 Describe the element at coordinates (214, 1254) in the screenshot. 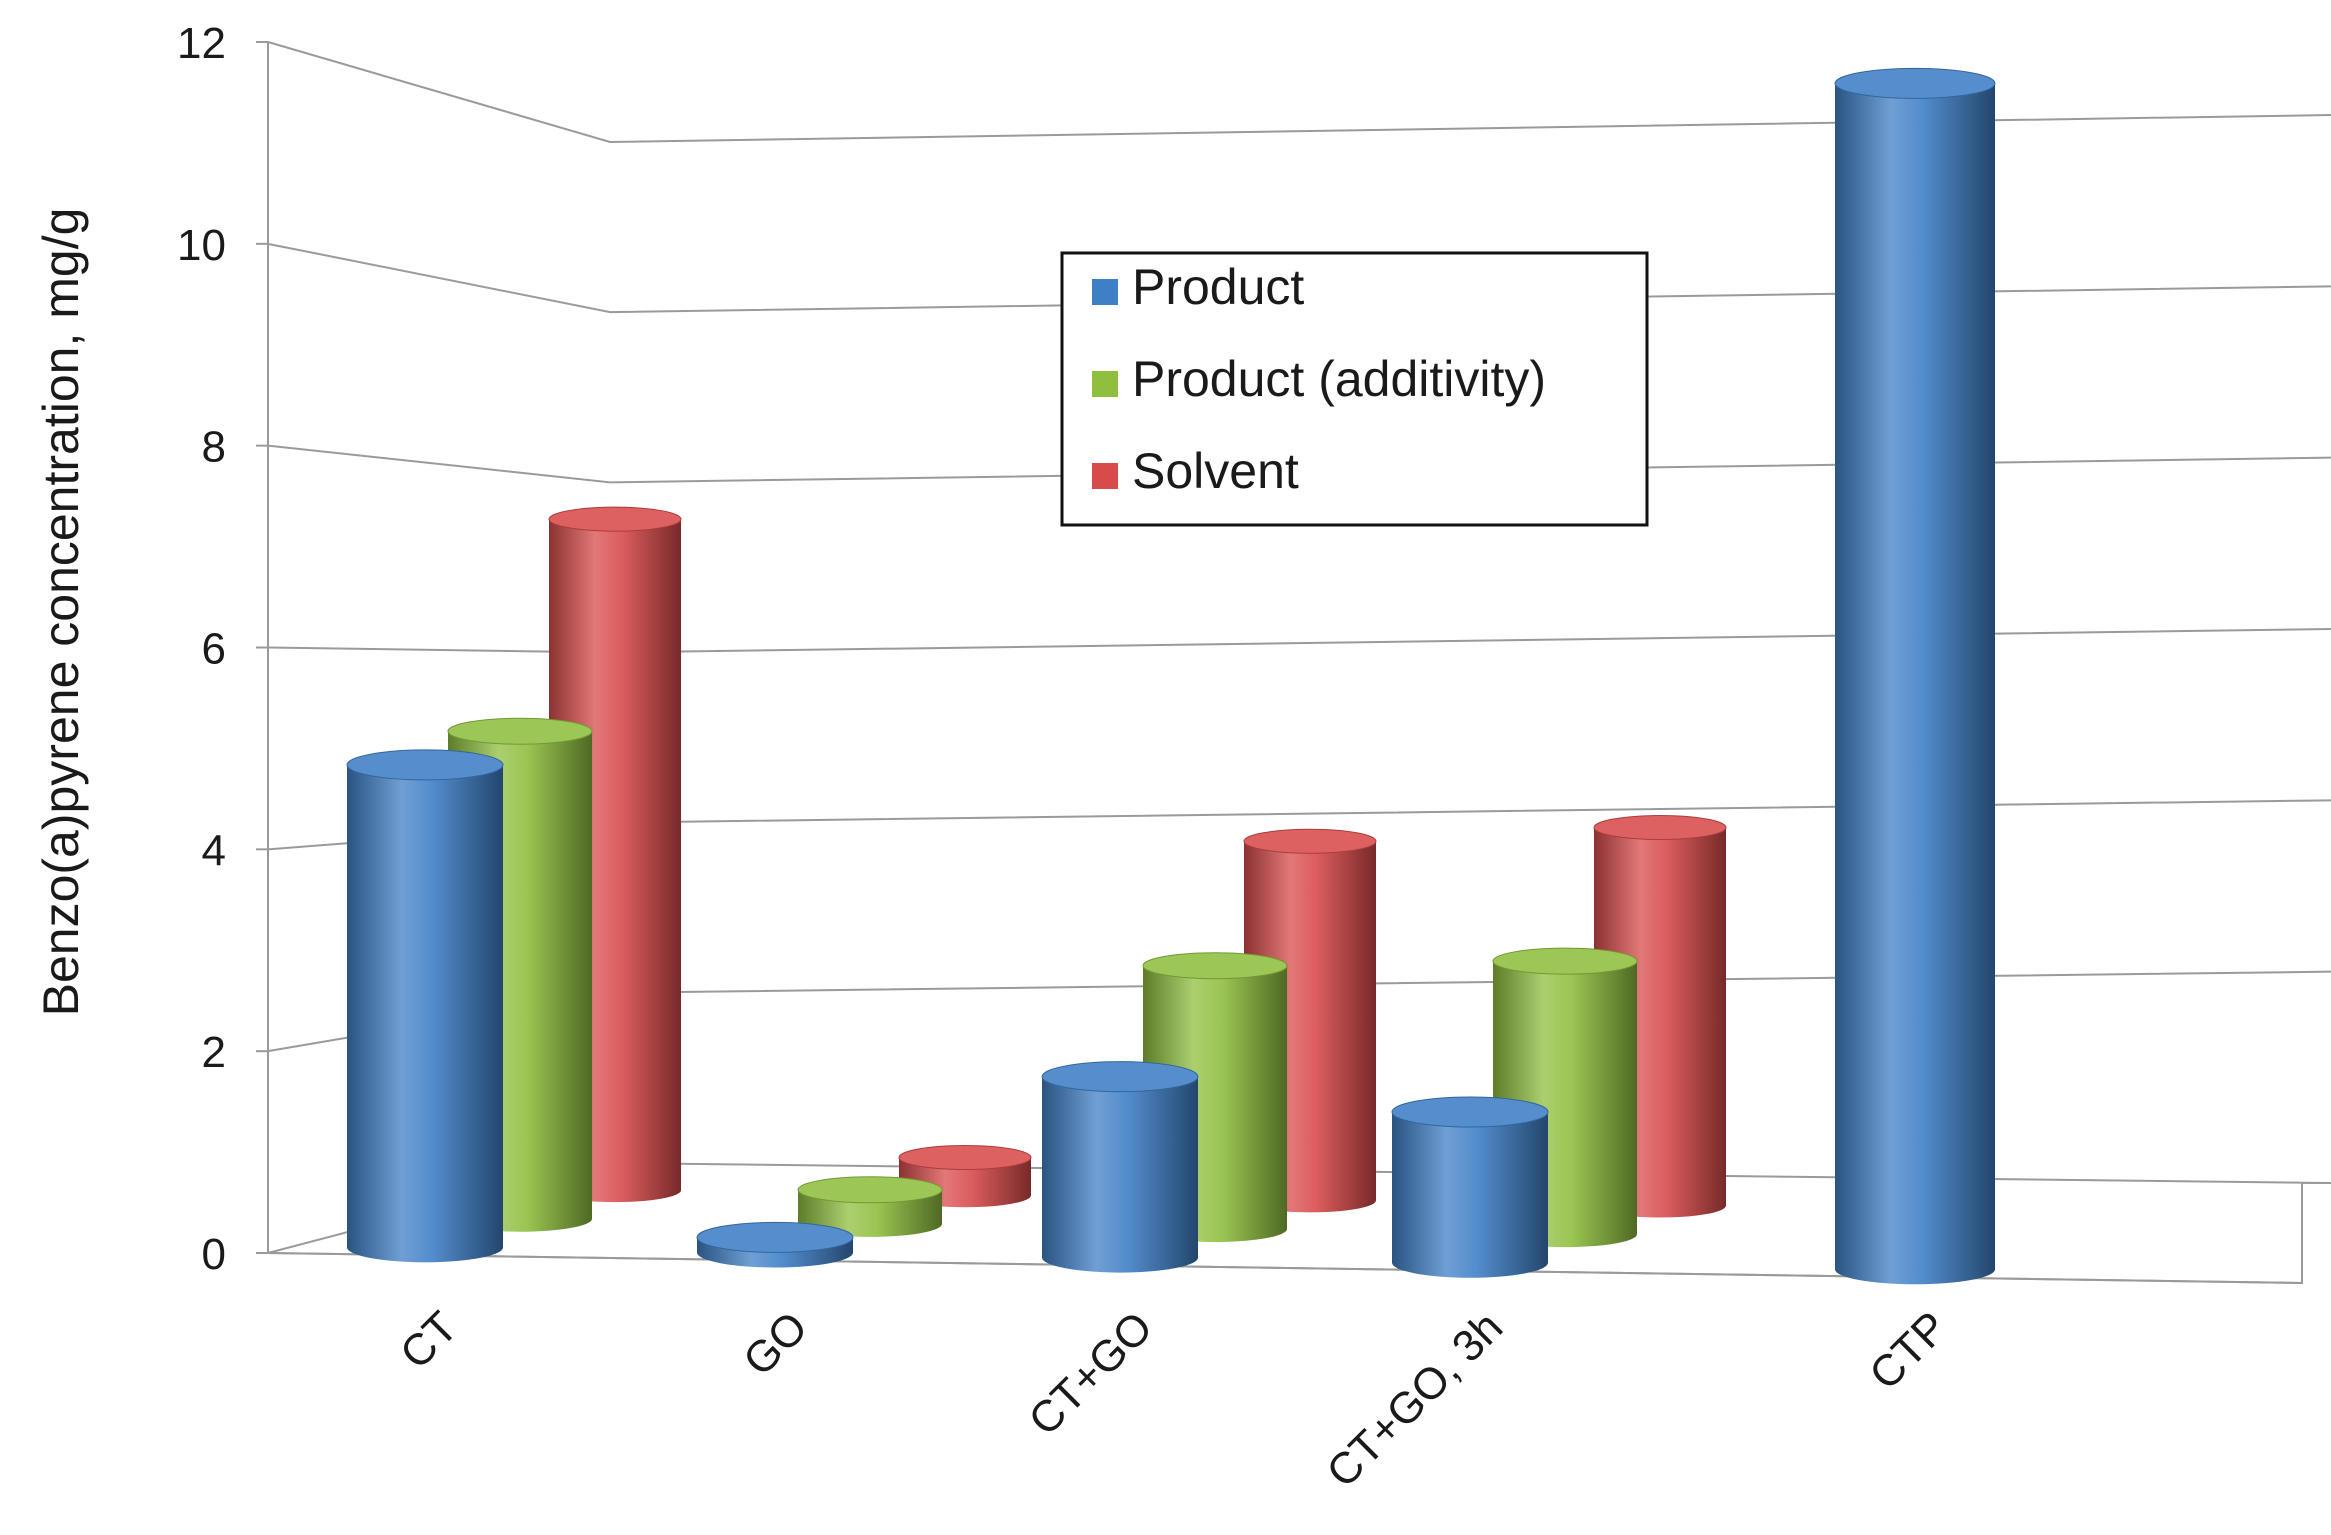

I see `y-tick-label: 0` at that location.